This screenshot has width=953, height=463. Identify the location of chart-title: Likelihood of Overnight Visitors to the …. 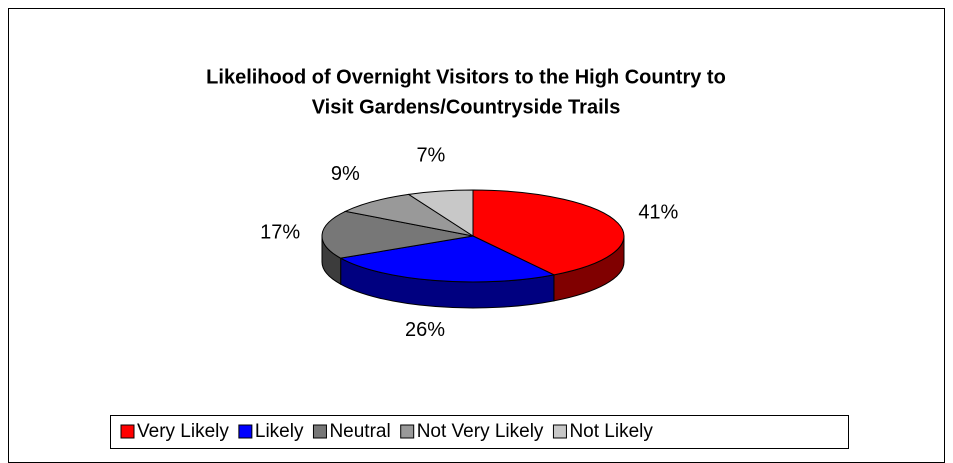
(466, 77).